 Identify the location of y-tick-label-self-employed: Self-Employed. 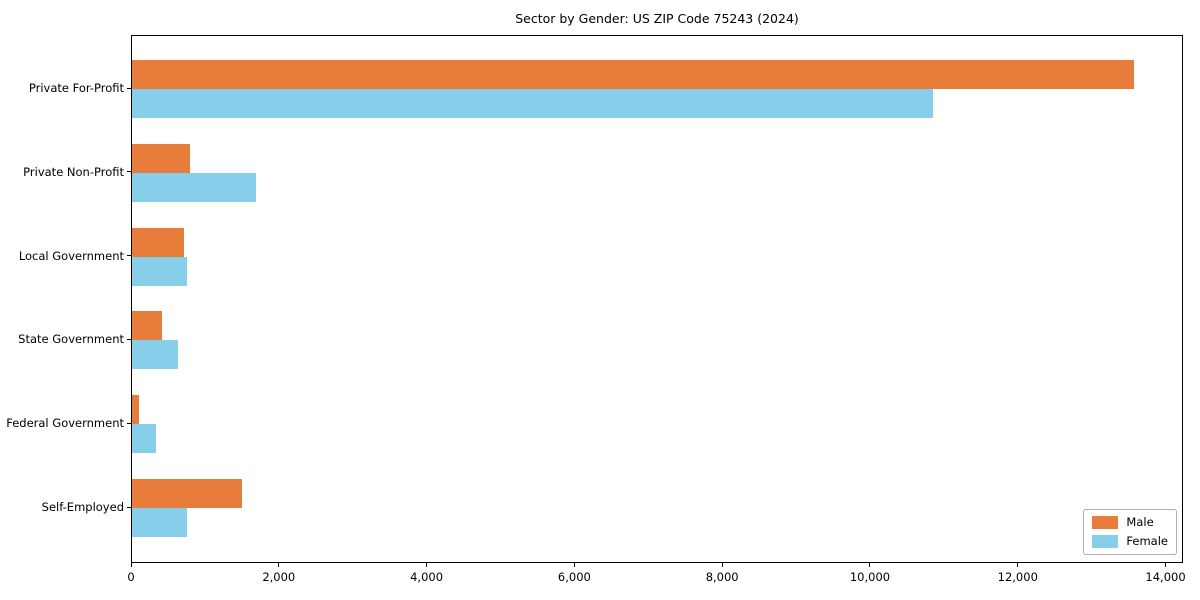
(82, 507).